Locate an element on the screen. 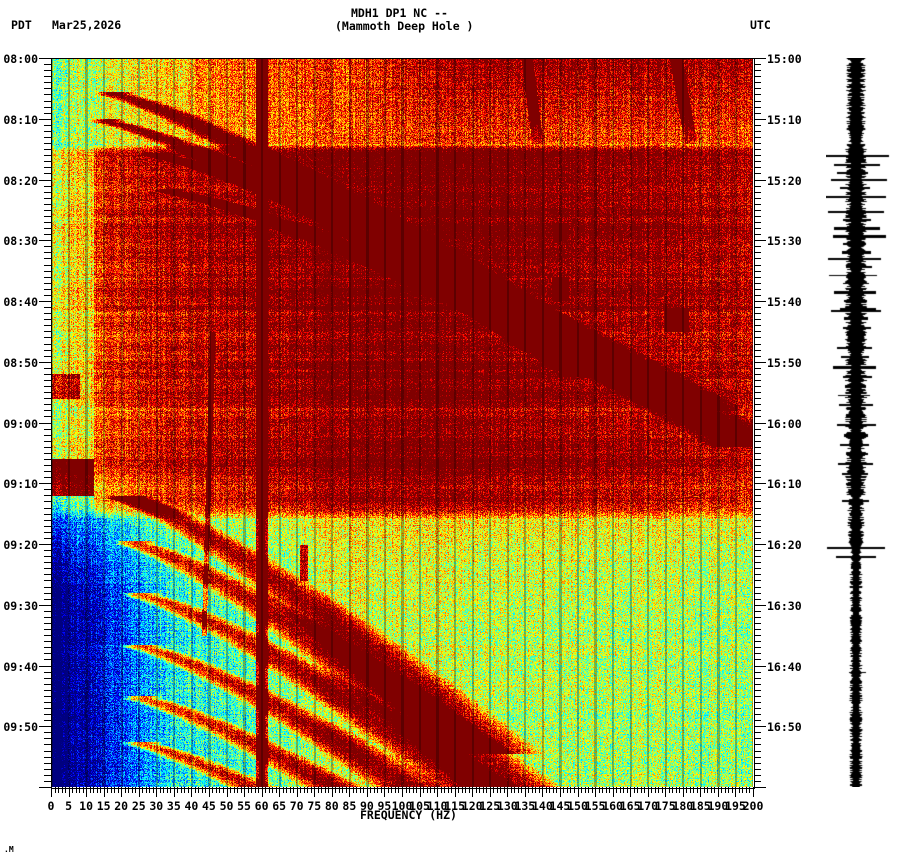 The height and width of the screenshot is (864, 902). timezone-right-label: UTC is located at coordinates (760, 25).